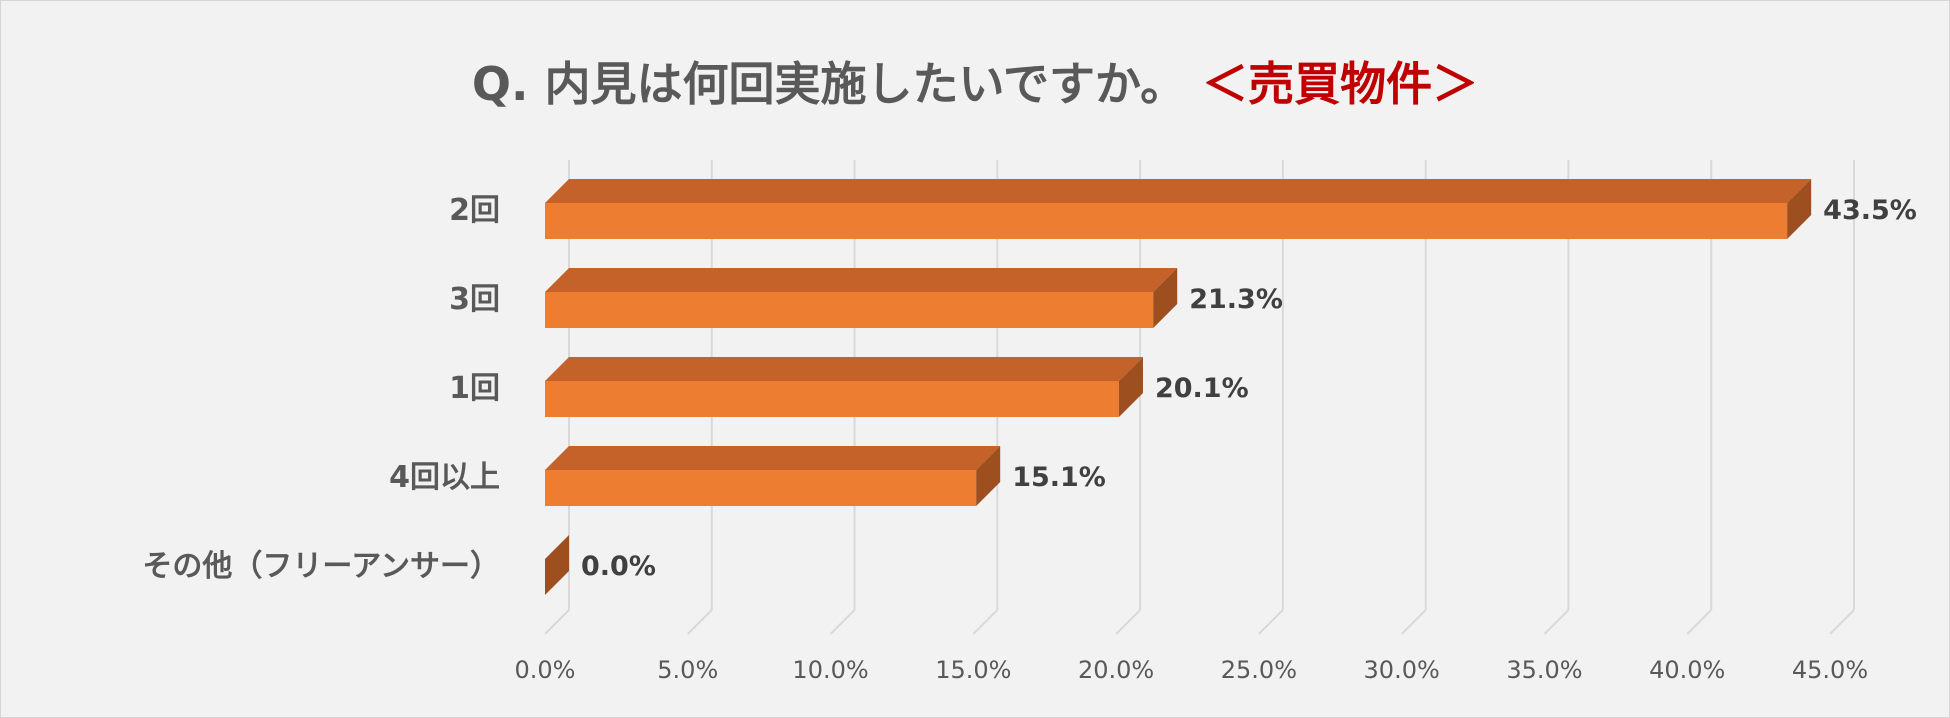  Describe the element at coordinates (1202, 388) in the screenshot. I see `data-label: 20.1%` at that location.